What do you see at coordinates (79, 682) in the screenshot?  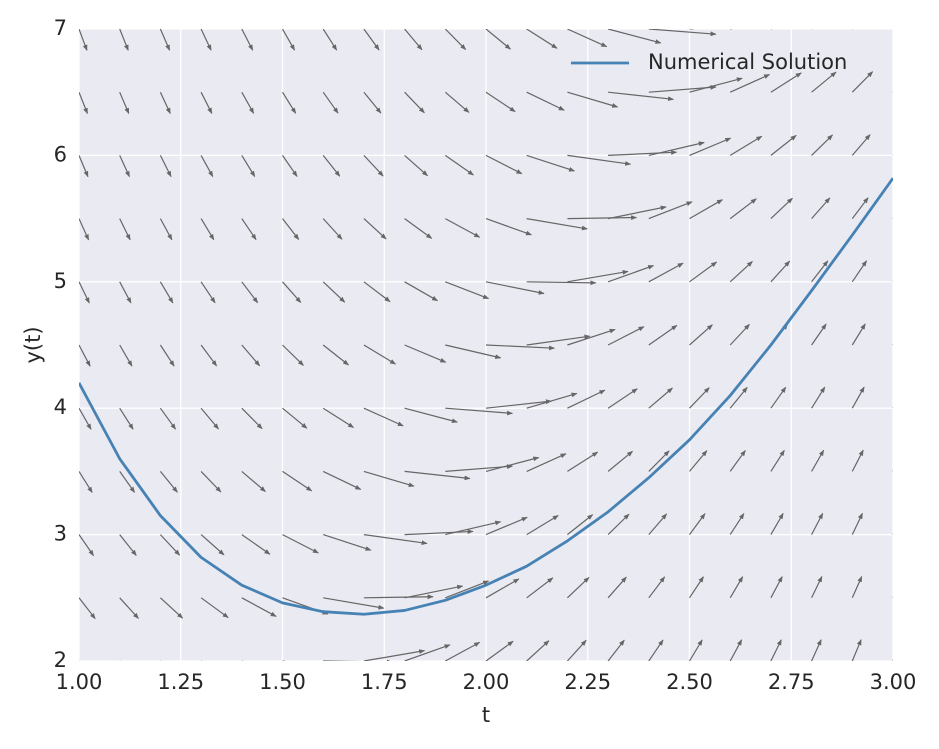 I see `x-tick-label: 1.00` at bounding box center [79, 682].